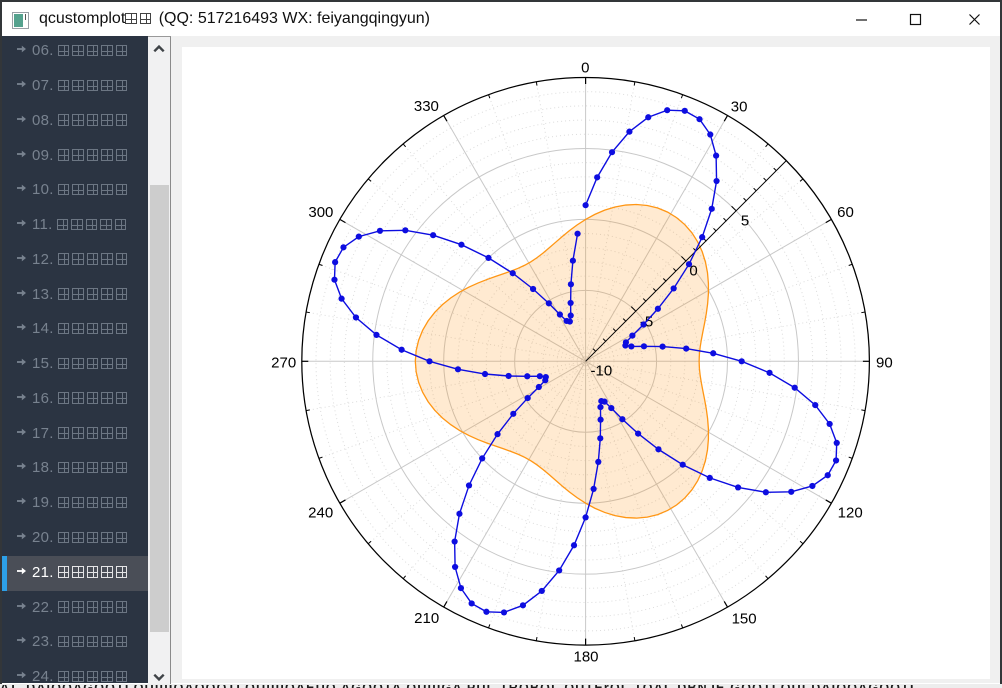 Image resolution: width=1002 pixels, height=688 pixels. What do you see at coordinates (602, 370) in the screenshot?
I see `svg-text: -10` at bounding box center [602, 370].